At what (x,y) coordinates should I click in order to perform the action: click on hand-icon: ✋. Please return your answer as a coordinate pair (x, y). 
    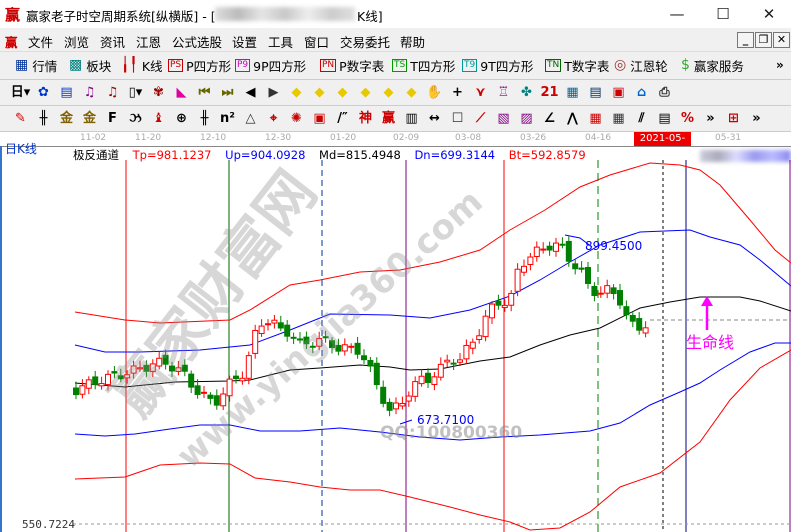
    Looking at the image, I should click on (434, 92).